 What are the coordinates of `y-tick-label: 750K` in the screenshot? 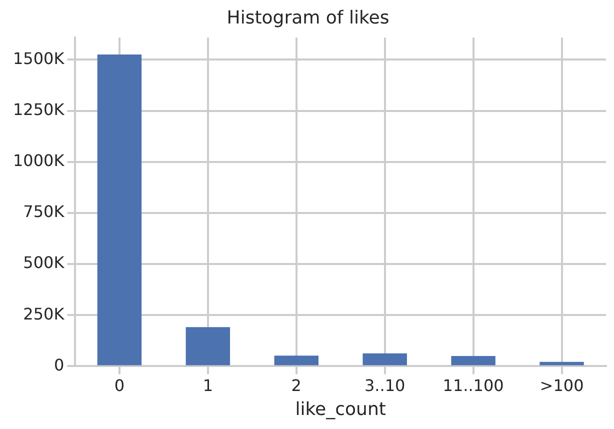 It's located at (44, 212).